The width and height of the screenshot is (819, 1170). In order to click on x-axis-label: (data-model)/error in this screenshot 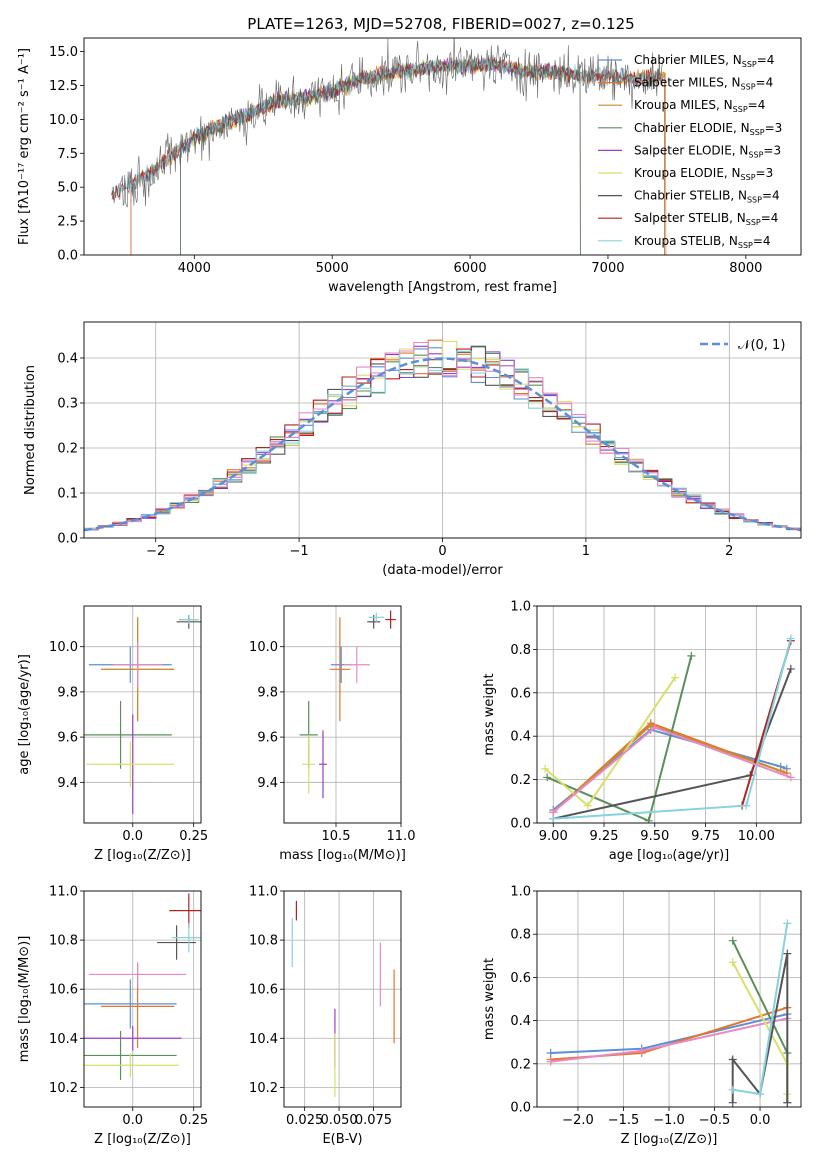, I will do `click(442, 570)`.